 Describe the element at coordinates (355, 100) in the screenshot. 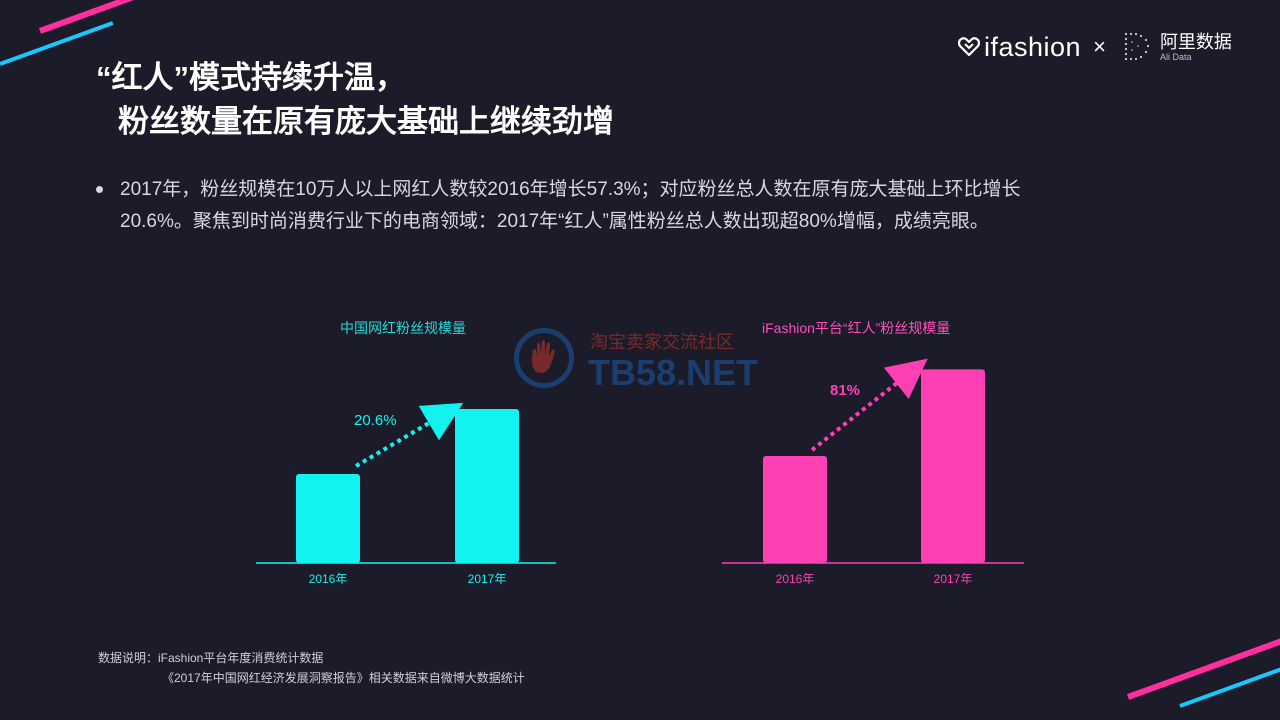

I see `slide-title: “红人”模式持续升温， 粉丝数量在原有庞大基础上继续劲增` at that location.